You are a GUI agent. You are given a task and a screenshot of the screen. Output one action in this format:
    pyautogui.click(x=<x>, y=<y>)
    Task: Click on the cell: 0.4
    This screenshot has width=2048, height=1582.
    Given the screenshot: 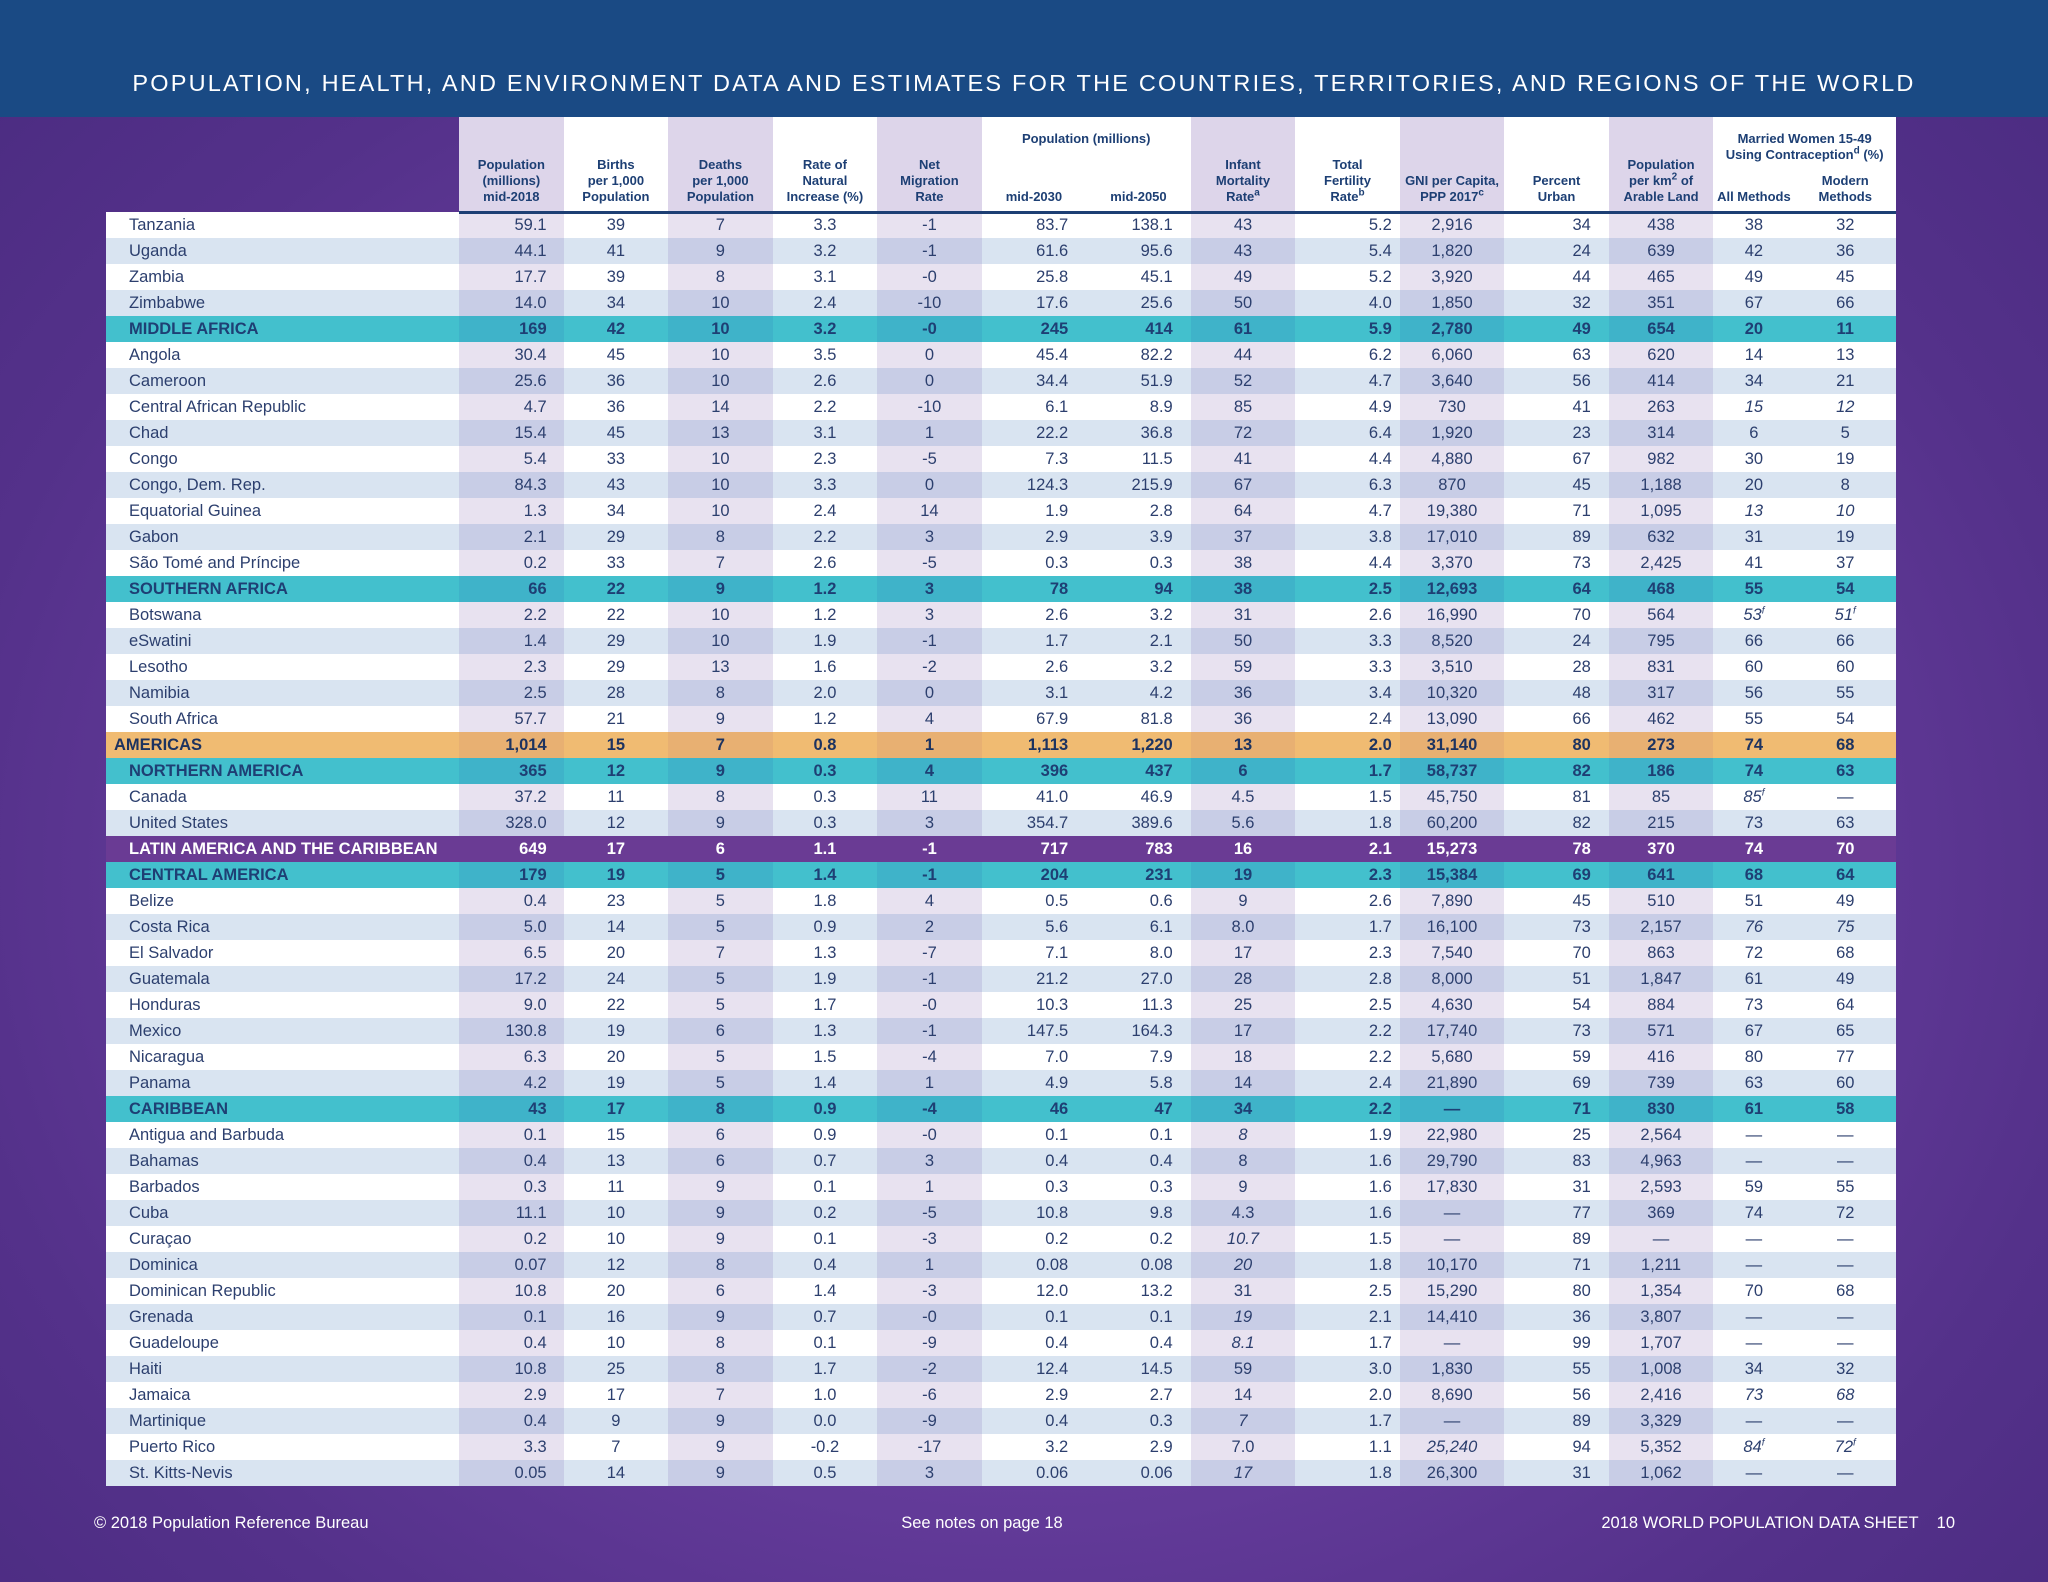 What is the action you would take?
    pyautogui.click(x=511, y=901)
    